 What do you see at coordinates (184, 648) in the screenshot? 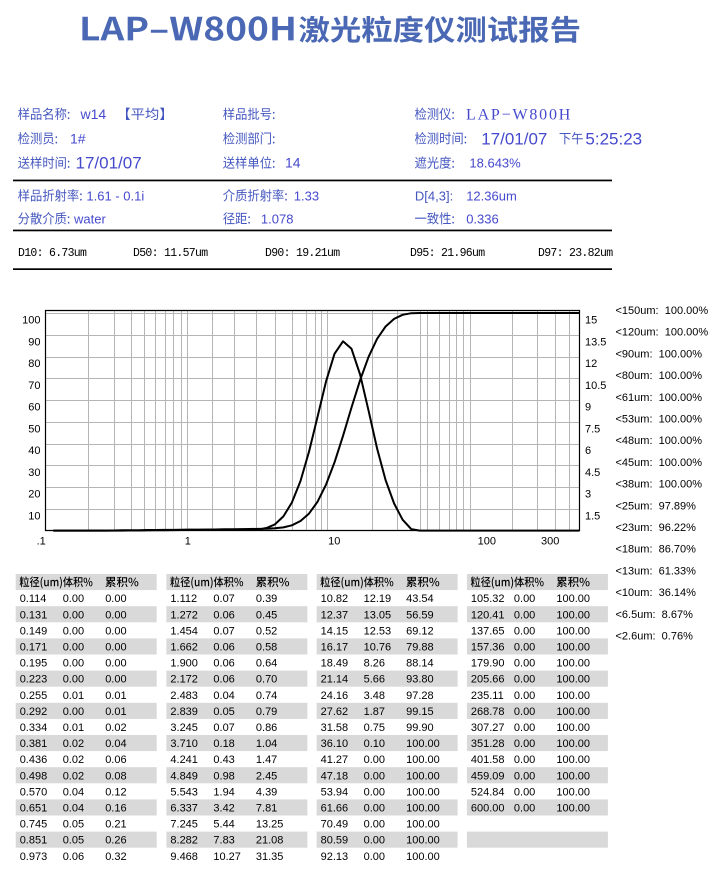
I see `svg-text: 1.662` at bounding box center [184, 648].